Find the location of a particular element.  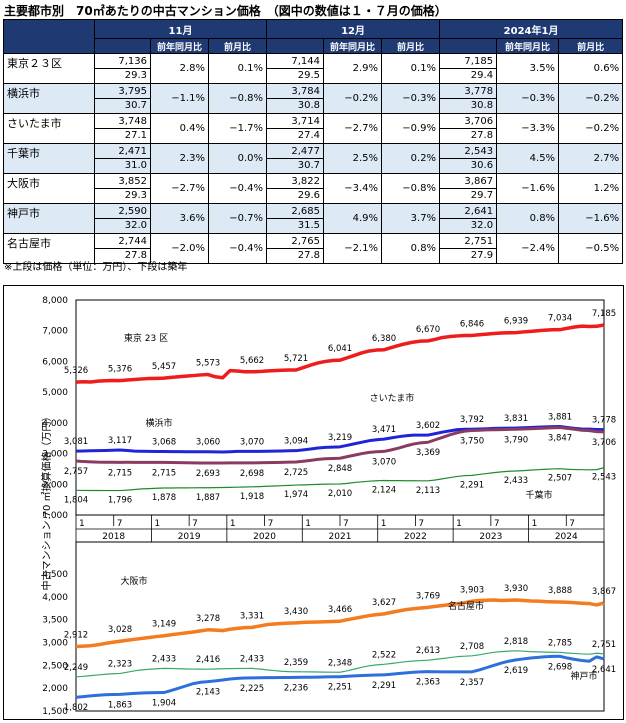

data-label: 3,881 is located at coordinates (560, 418).